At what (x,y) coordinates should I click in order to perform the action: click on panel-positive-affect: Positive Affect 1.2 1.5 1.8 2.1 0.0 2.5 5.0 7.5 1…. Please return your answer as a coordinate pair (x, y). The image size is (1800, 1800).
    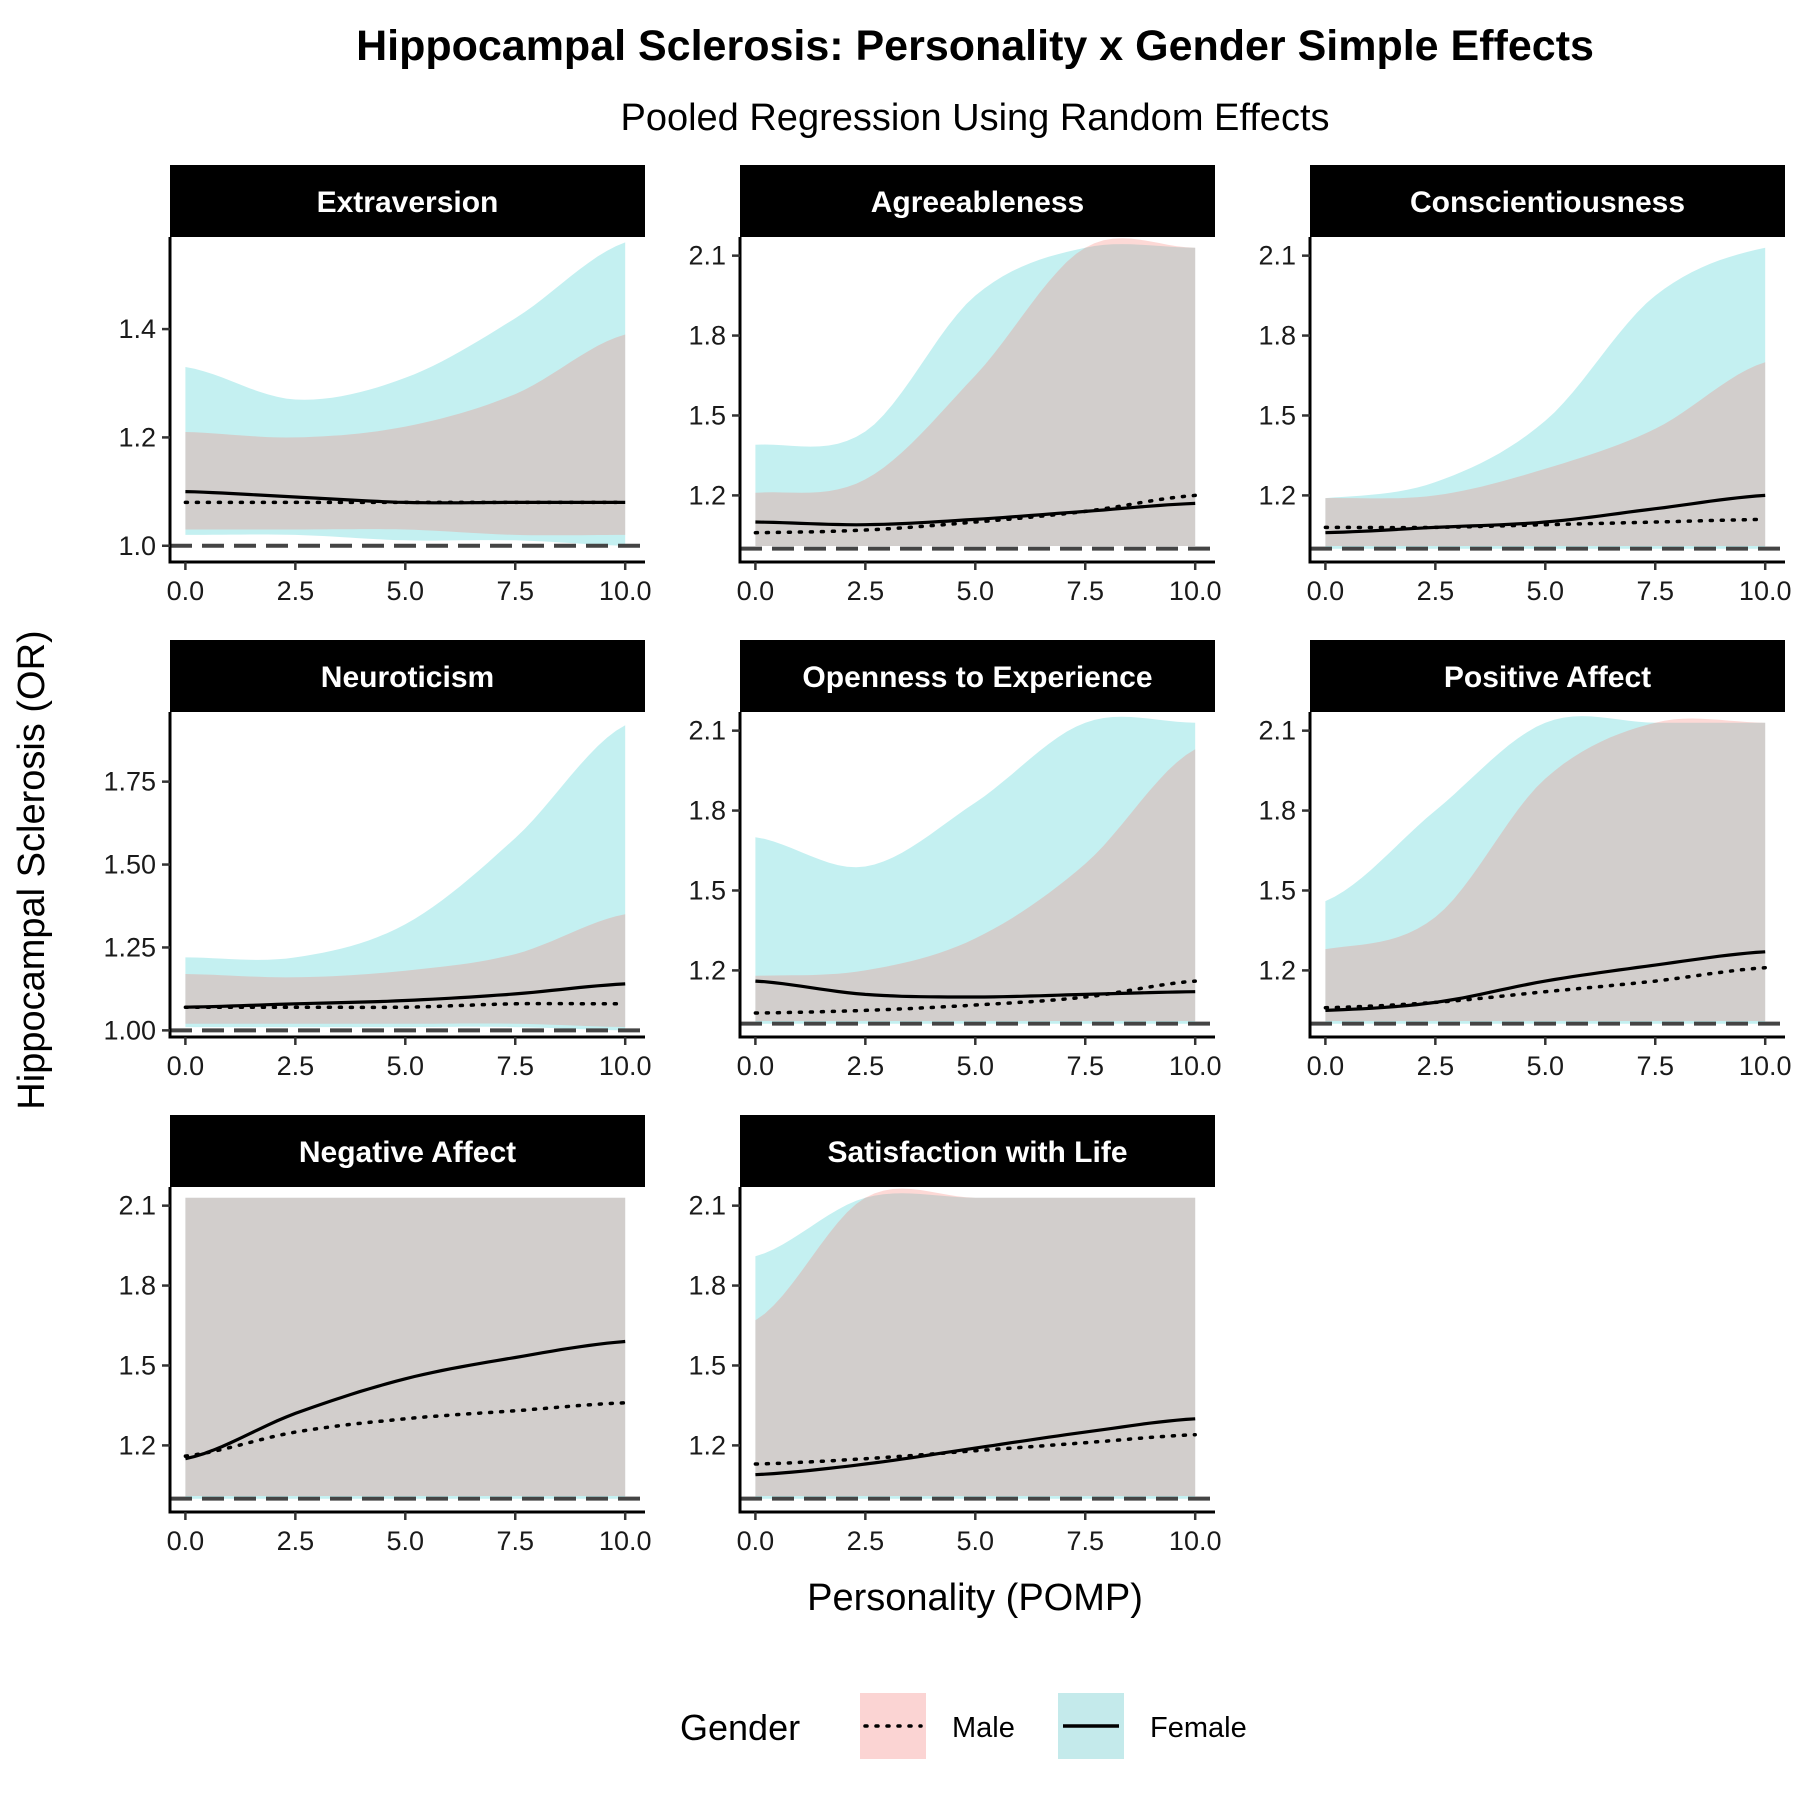
    Looking at the image, I should click on (1524, 860).